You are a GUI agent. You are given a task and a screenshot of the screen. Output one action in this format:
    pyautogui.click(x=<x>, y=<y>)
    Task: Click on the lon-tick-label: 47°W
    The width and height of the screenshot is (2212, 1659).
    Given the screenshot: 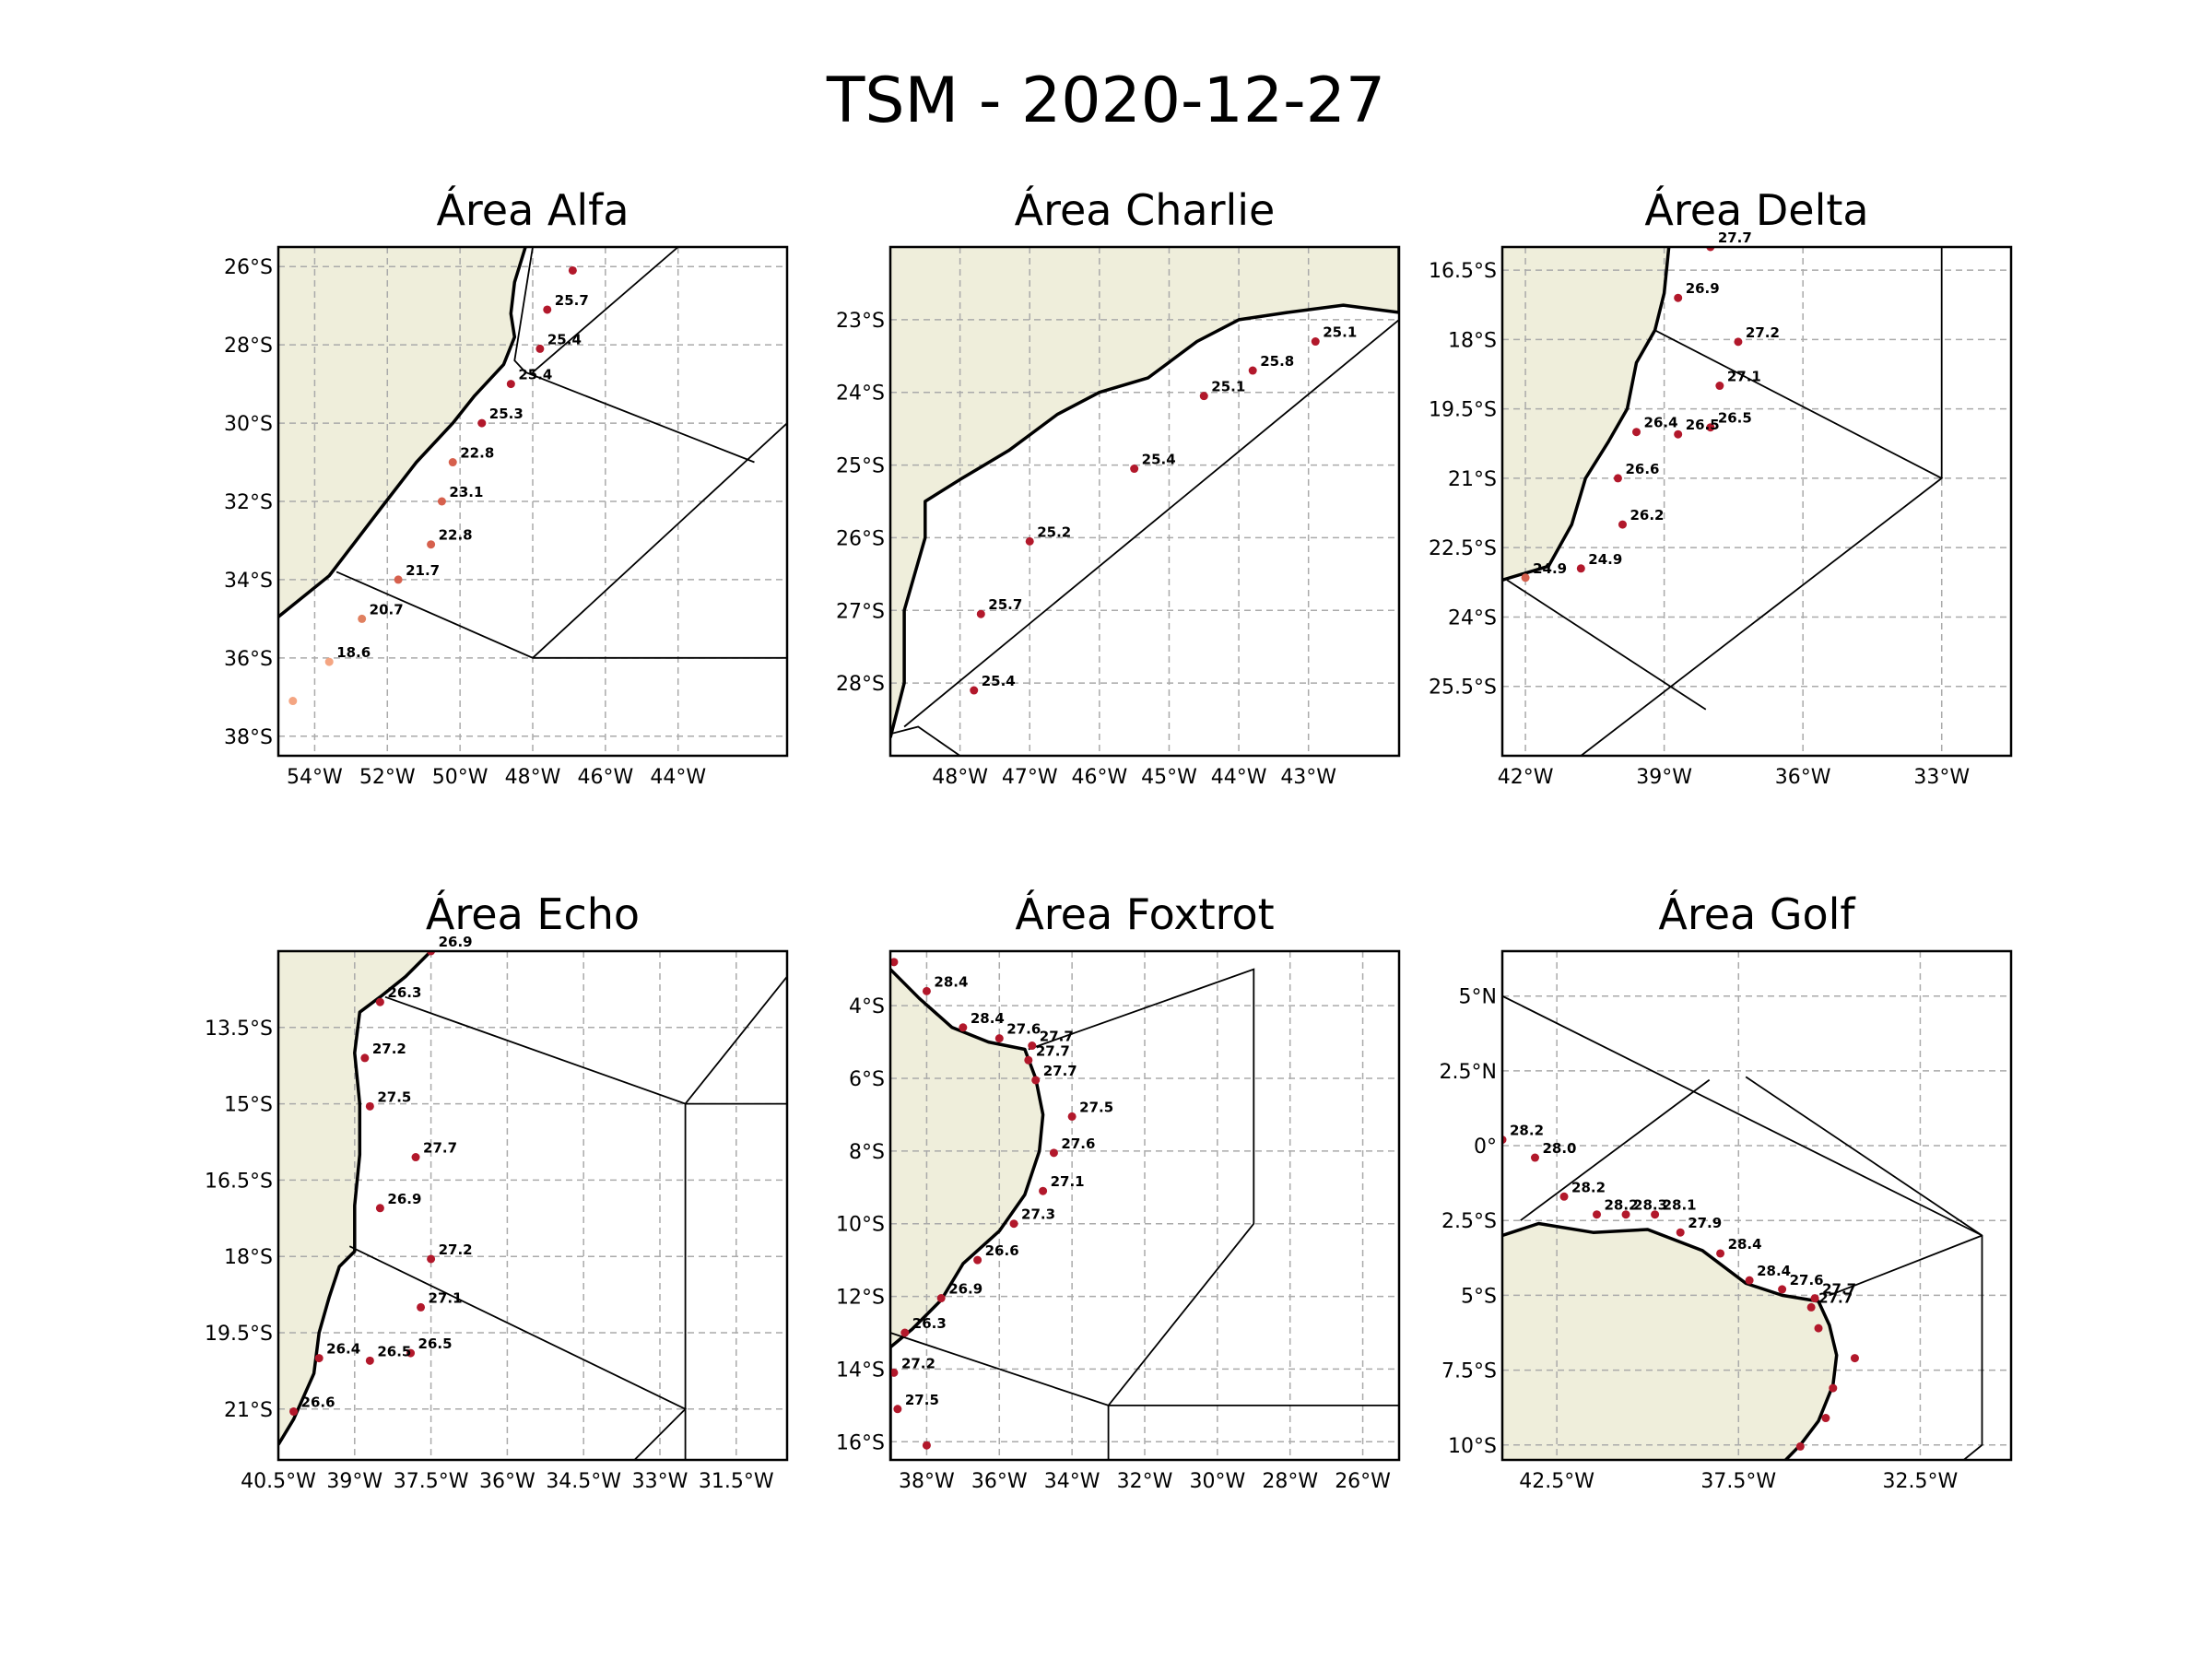 What is the action you would take?
    pyautogui.click(x=1030, y=777)
    